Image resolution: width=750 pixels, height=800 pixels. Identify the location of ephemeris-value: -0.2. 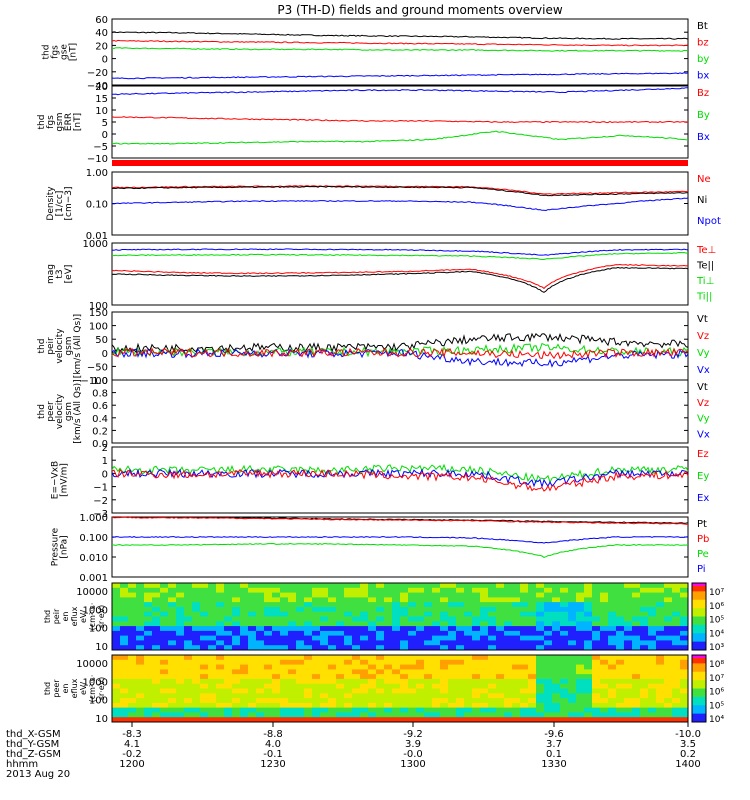
(132, 754).